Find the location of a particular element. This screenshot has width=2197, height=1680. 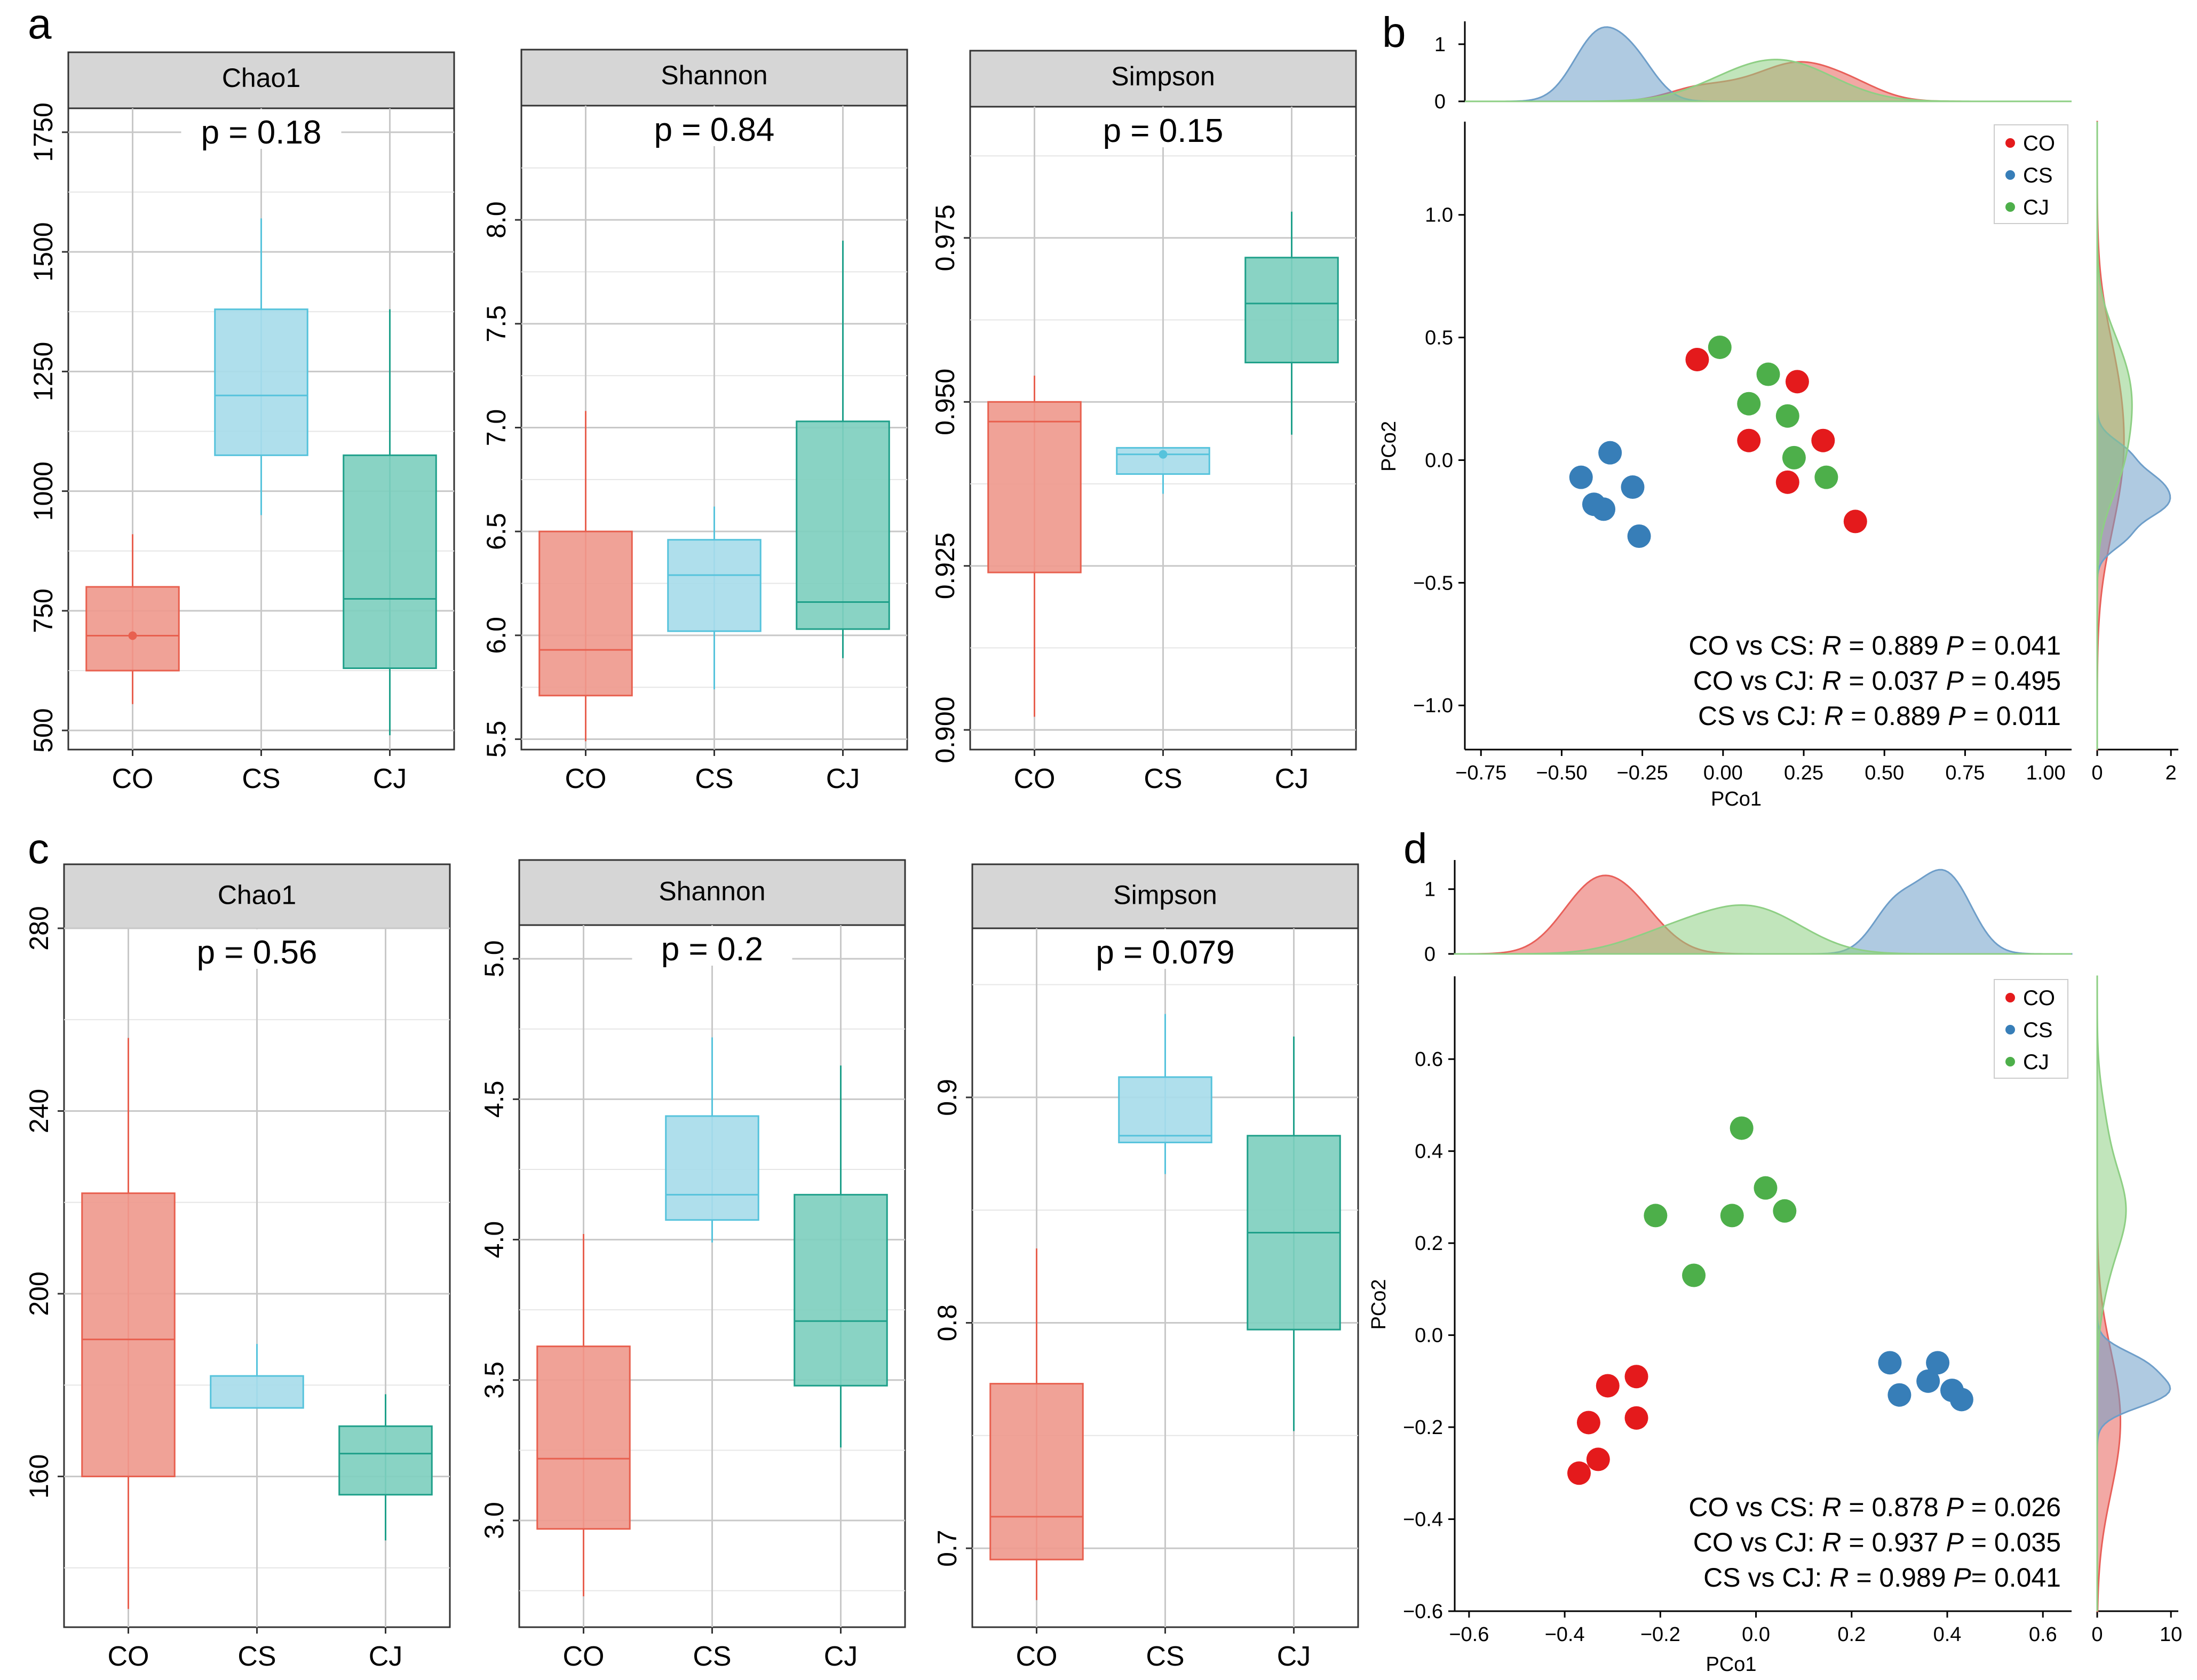

c-shannon-box-CS is located at coordinates (712, 1168).